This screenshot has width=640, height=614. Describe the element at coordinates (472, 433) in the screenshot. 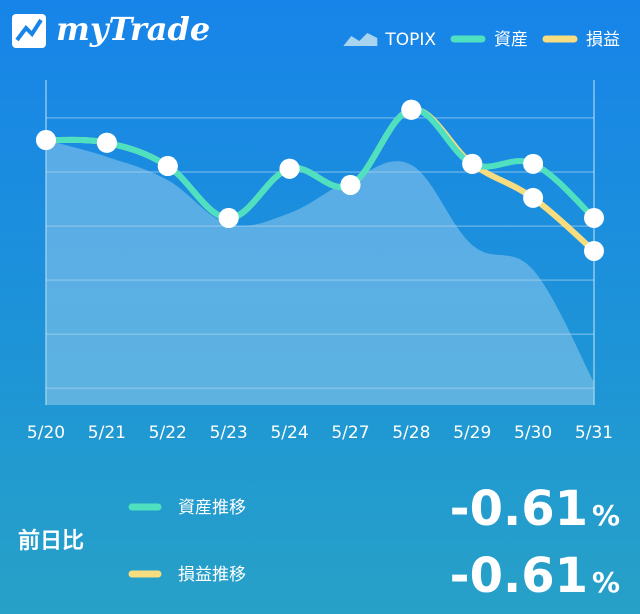

I see `x-tick-label: 5/29` at that location.